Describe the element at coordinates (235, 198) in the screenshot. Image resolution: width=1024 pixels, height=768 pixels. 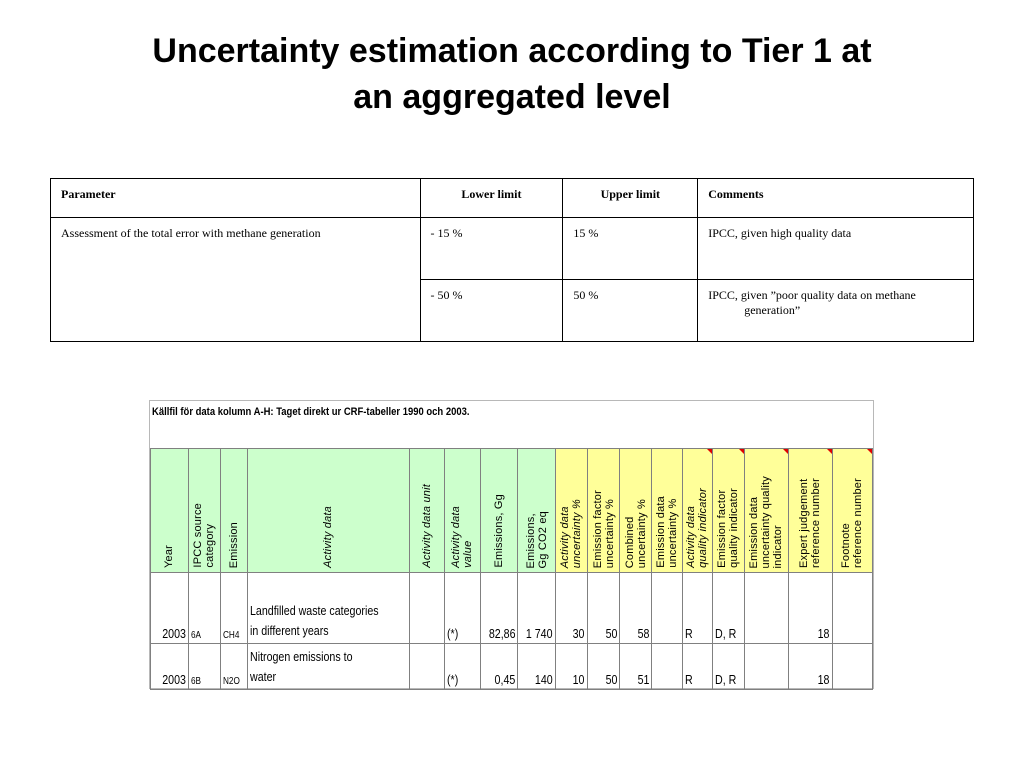
I see `header-parameter: Parameter` at that location.